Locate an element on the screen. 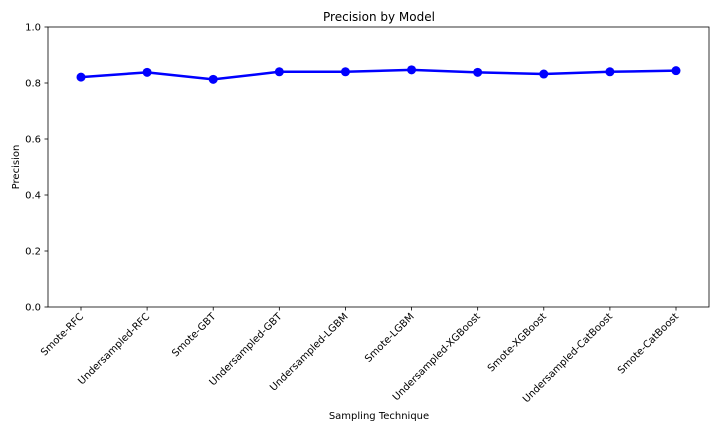  y-tick-label: 0.0 is located at coordinates (33, 308).